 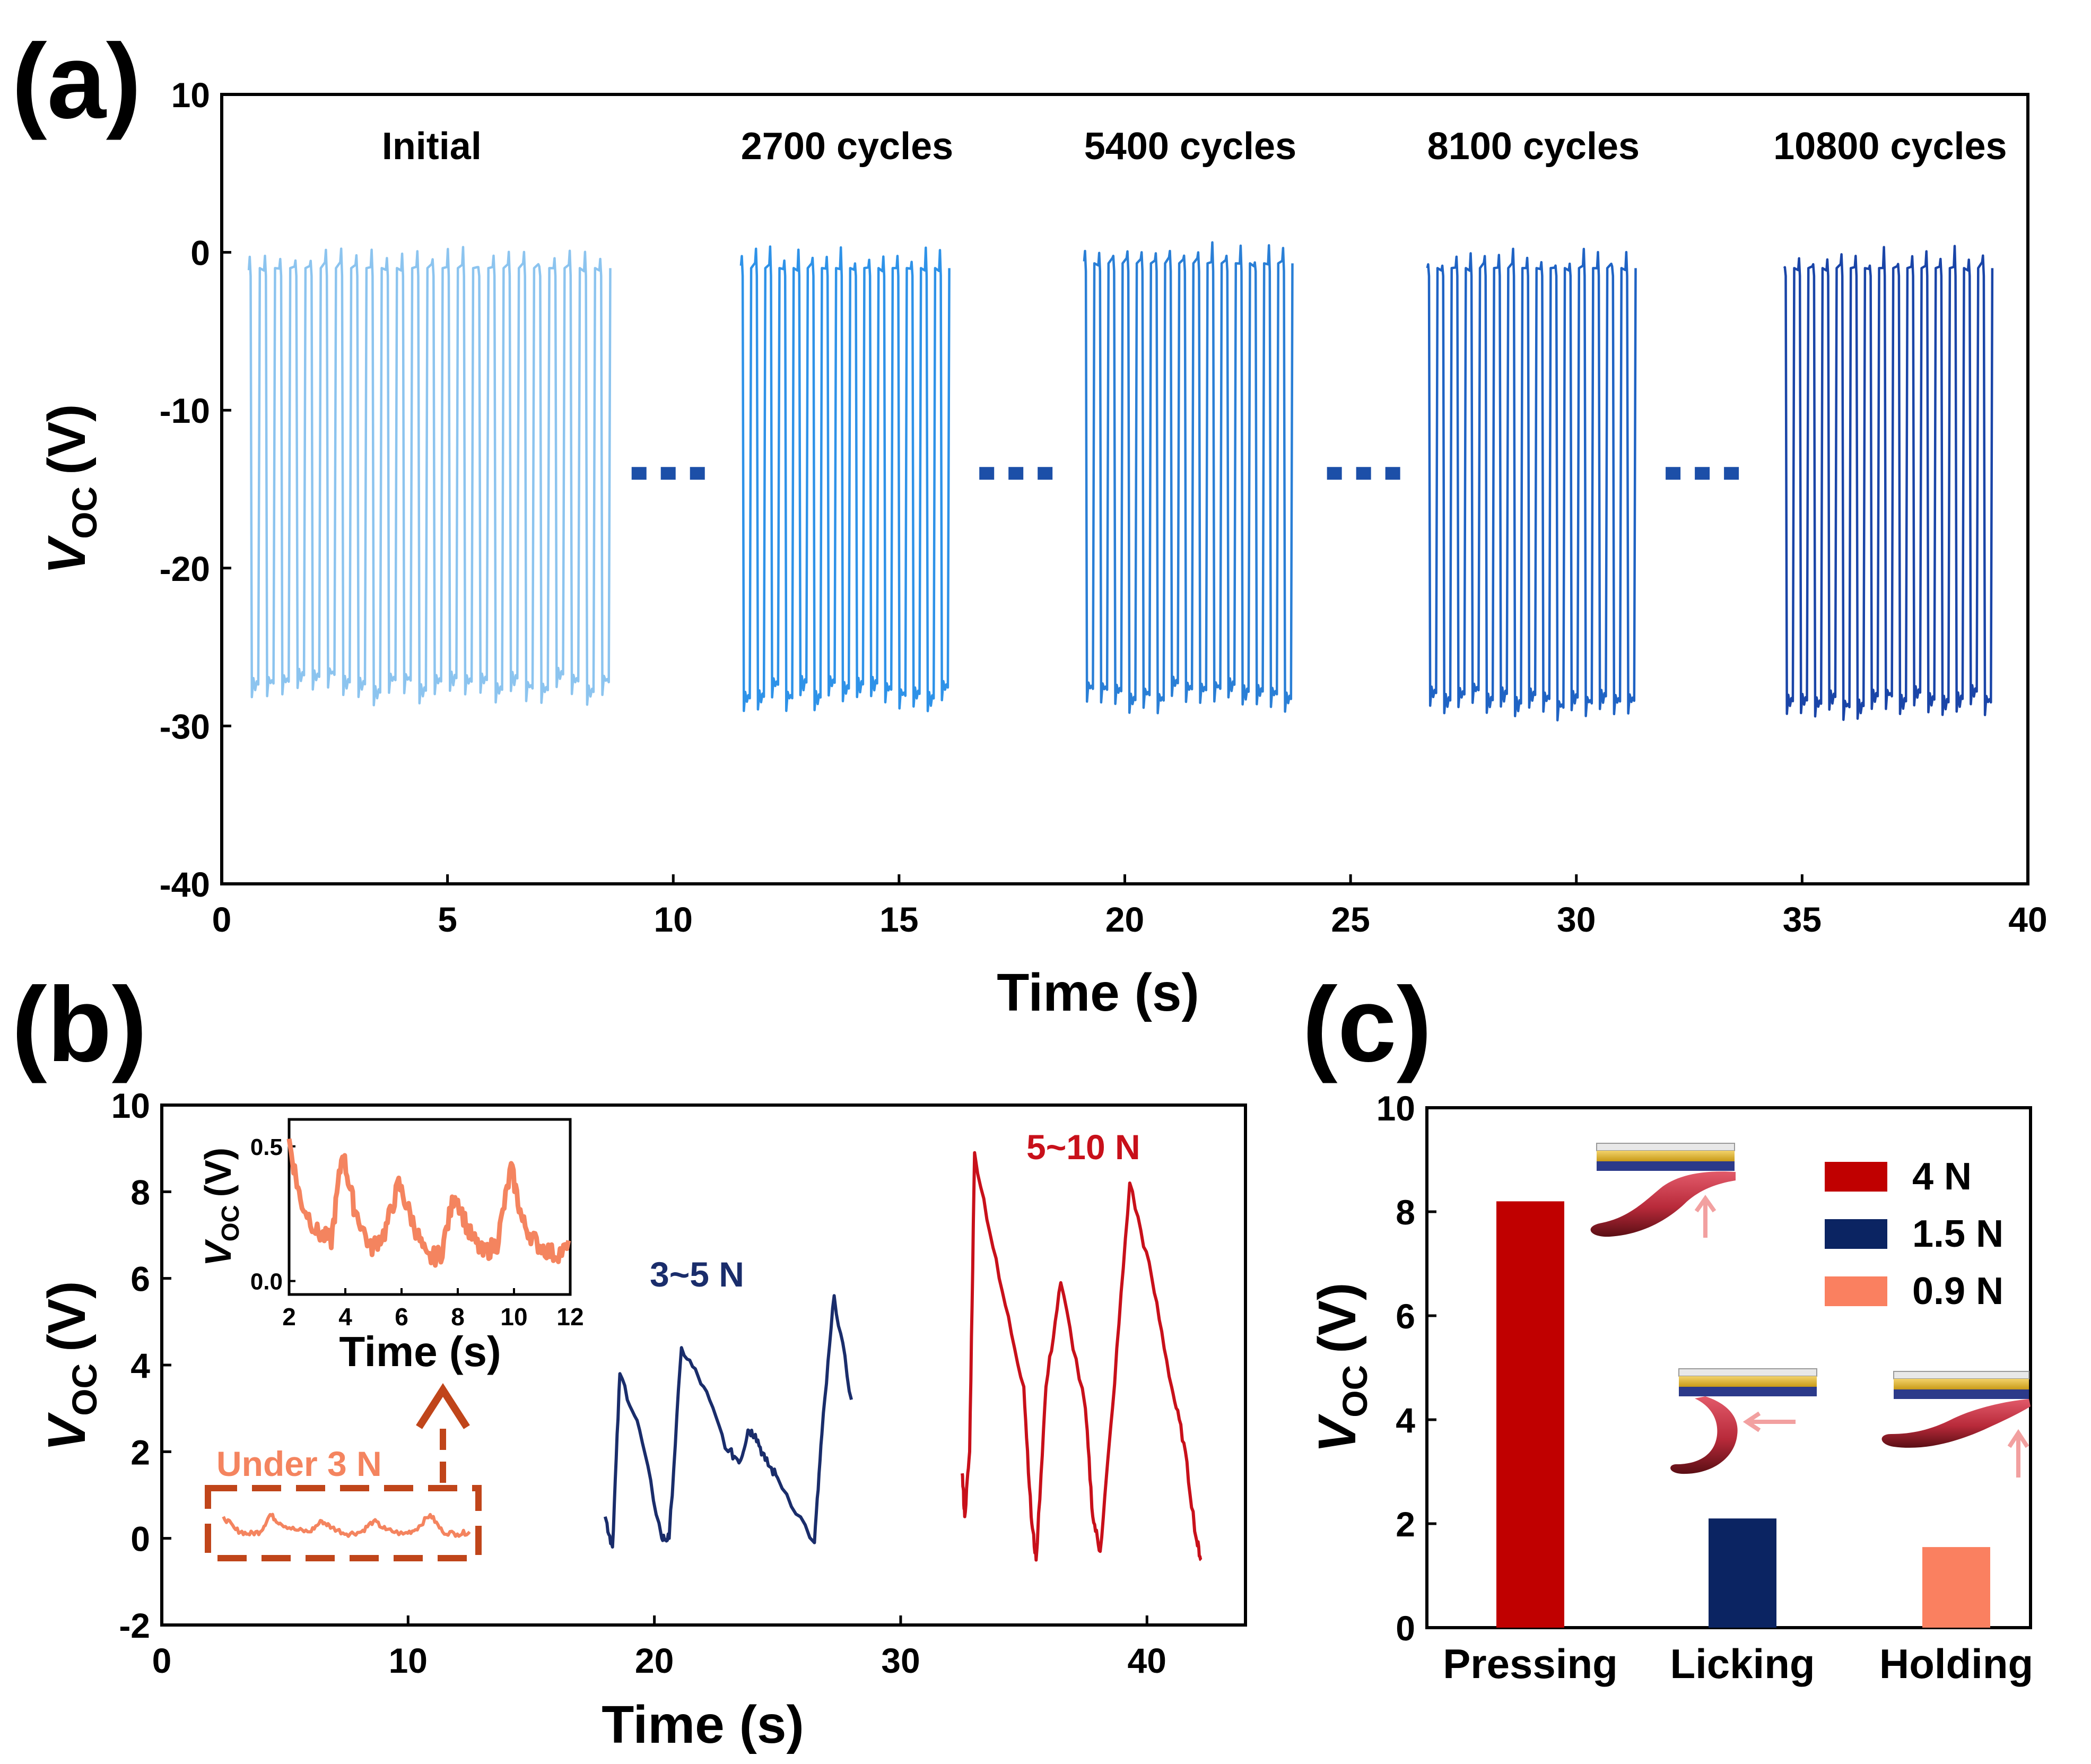 I want to click on a-series-label-0: Initial, so click(x=432, y=146).